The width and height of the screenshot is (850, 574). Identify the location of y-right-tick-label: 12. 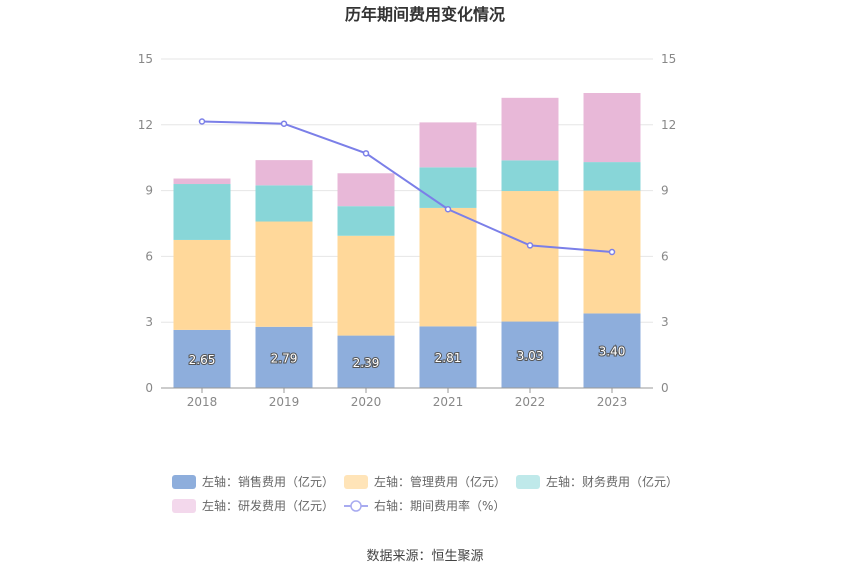
(668, 125).